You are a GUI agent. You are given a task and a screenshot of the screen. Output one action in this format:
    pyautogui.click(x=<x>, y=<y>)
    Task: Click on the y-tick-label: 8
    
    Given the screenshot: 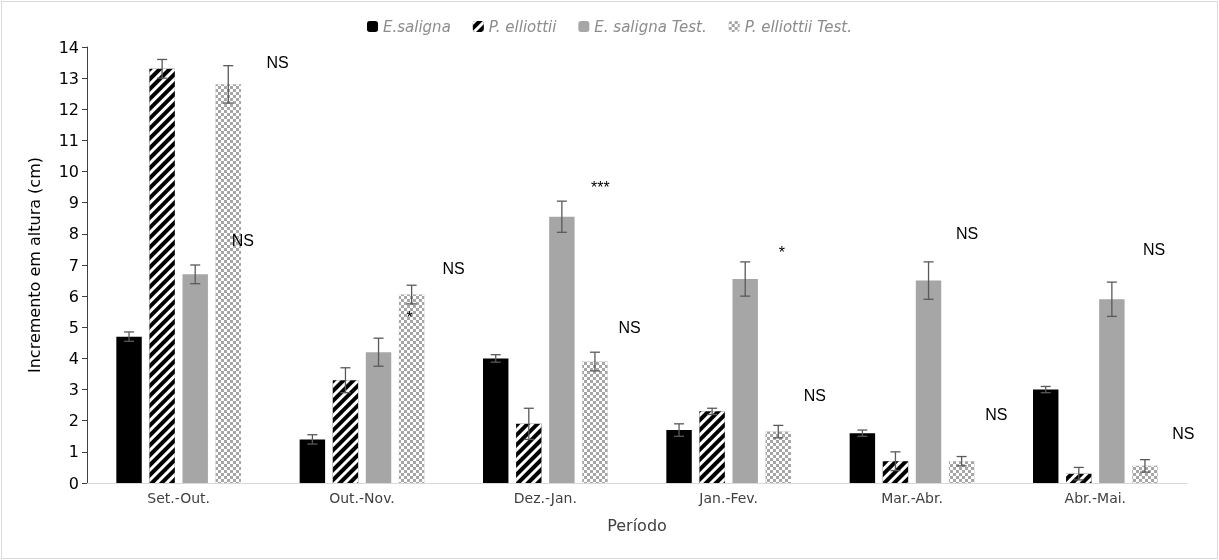 What is the action you would take?
    pyautogui.click(x=73, y=234)
    